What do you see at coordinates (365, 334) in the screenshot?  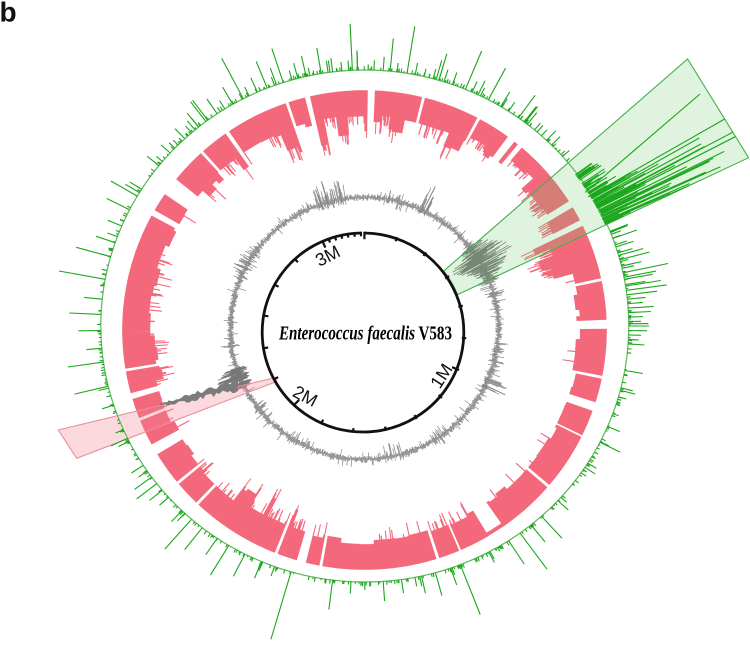 I see `svg-text: Enterococcus faecalis V583` at bounding box center [365, 334].